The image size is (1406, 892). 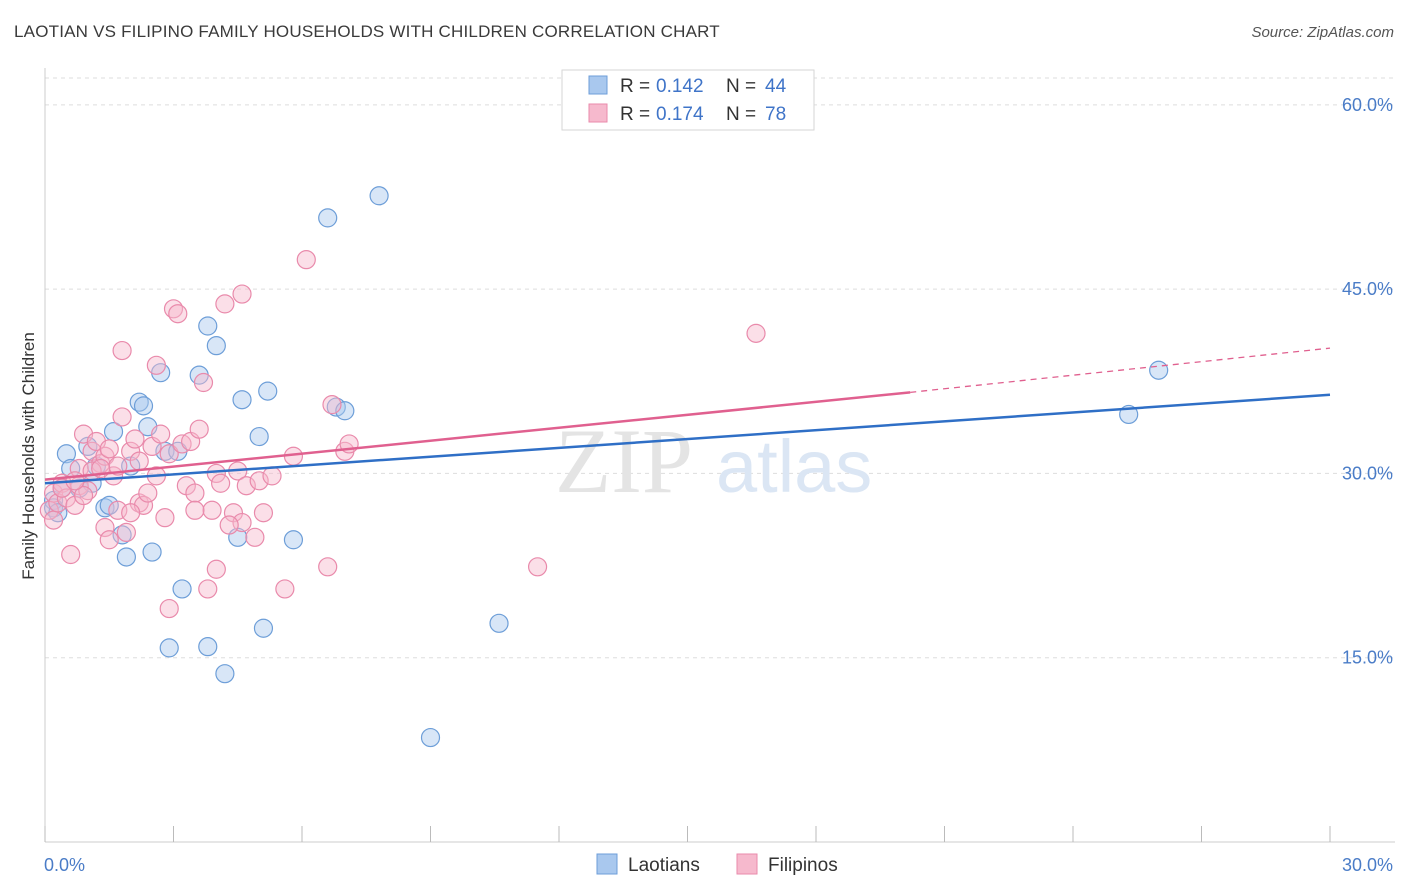 I want to click on trend-lines, so click(x=687, y=416).